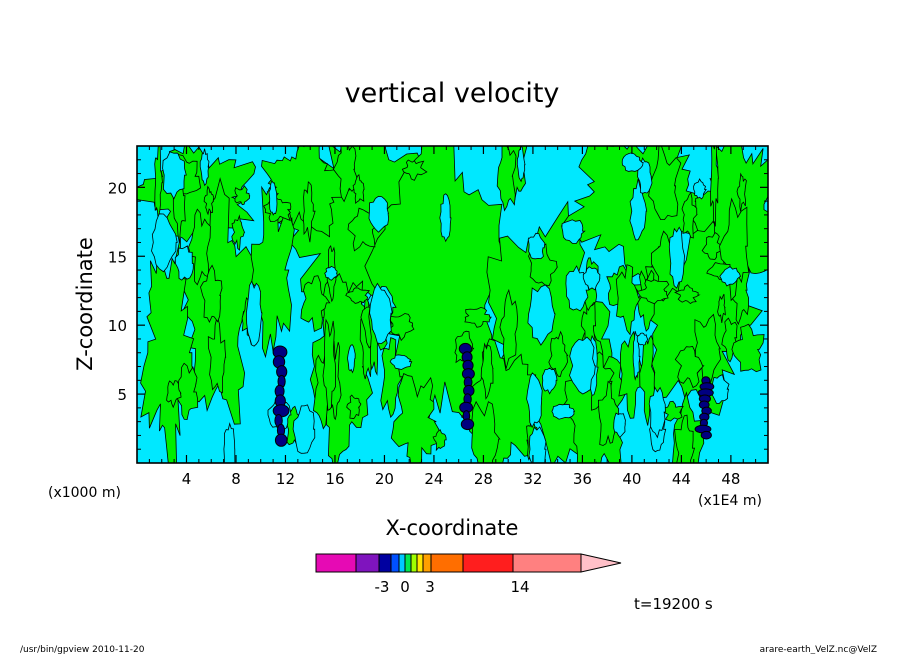 This screenshot has height=654, width=904. What do you see at coordinates (730, 501) in the screenshot?
I see `x-axis-scale-label: (x1E4 m)` at bounding box center [730, 501].